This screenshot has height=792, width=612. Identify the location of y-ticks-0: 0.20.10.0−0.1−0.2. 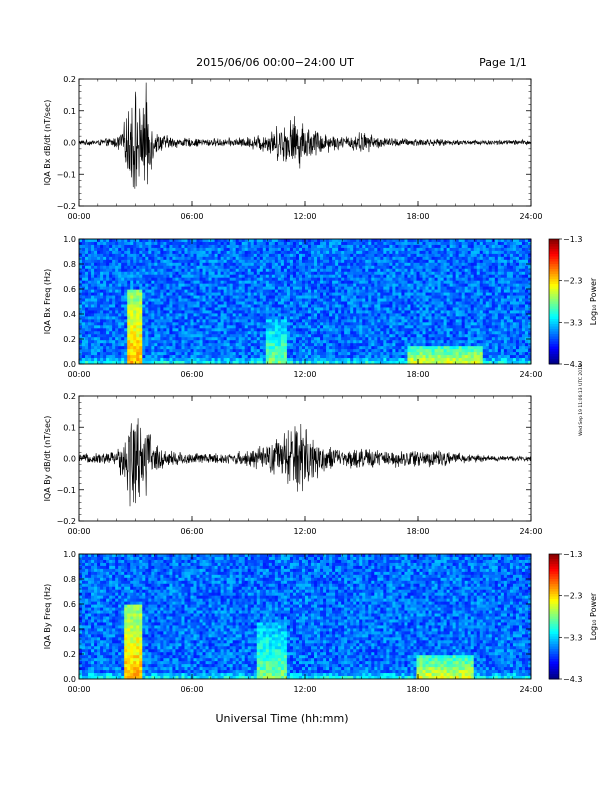
(294, 143).